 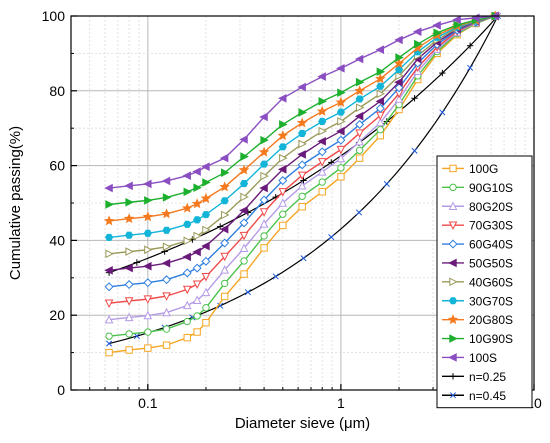 What do you see at coordinates (483, 358) in the screenshot?
I see `legend-label: 100S` at bounding box center [483, 358].